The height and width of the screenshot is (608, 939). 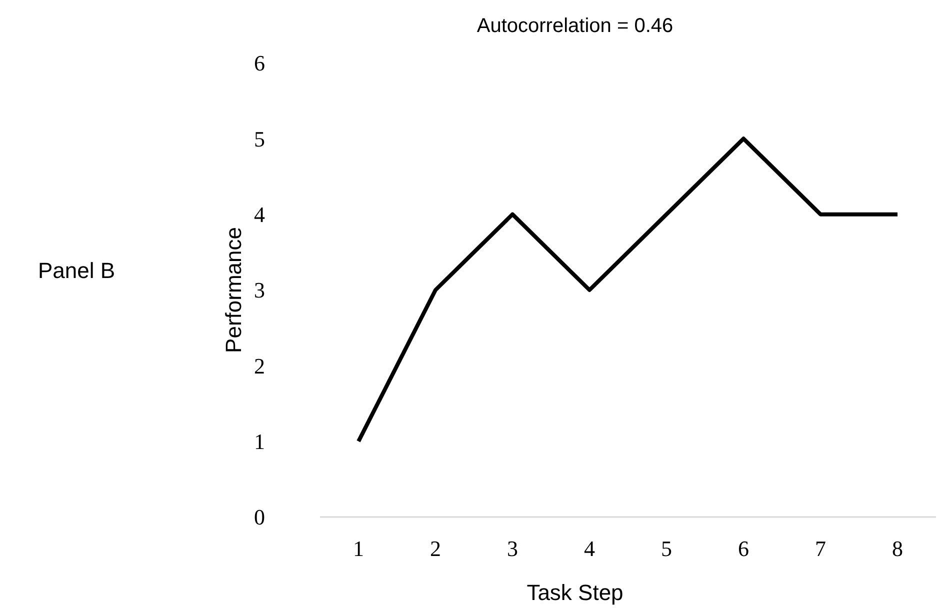 I want to click on text: Panel B, so click(x=77, y=270).